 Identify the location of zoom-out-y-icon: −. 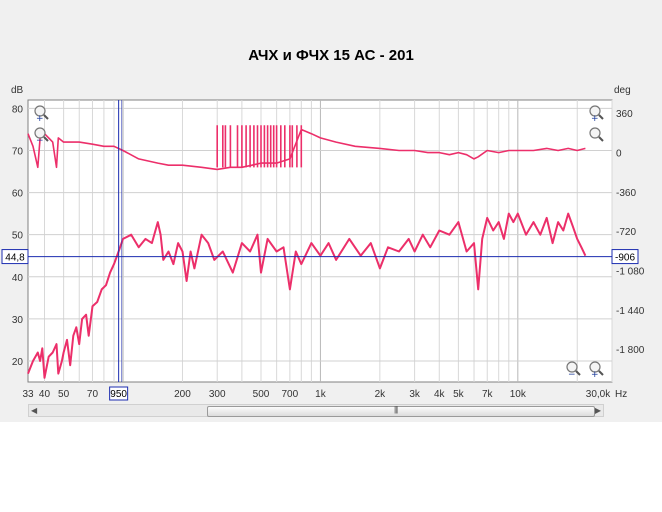
(41, 136).